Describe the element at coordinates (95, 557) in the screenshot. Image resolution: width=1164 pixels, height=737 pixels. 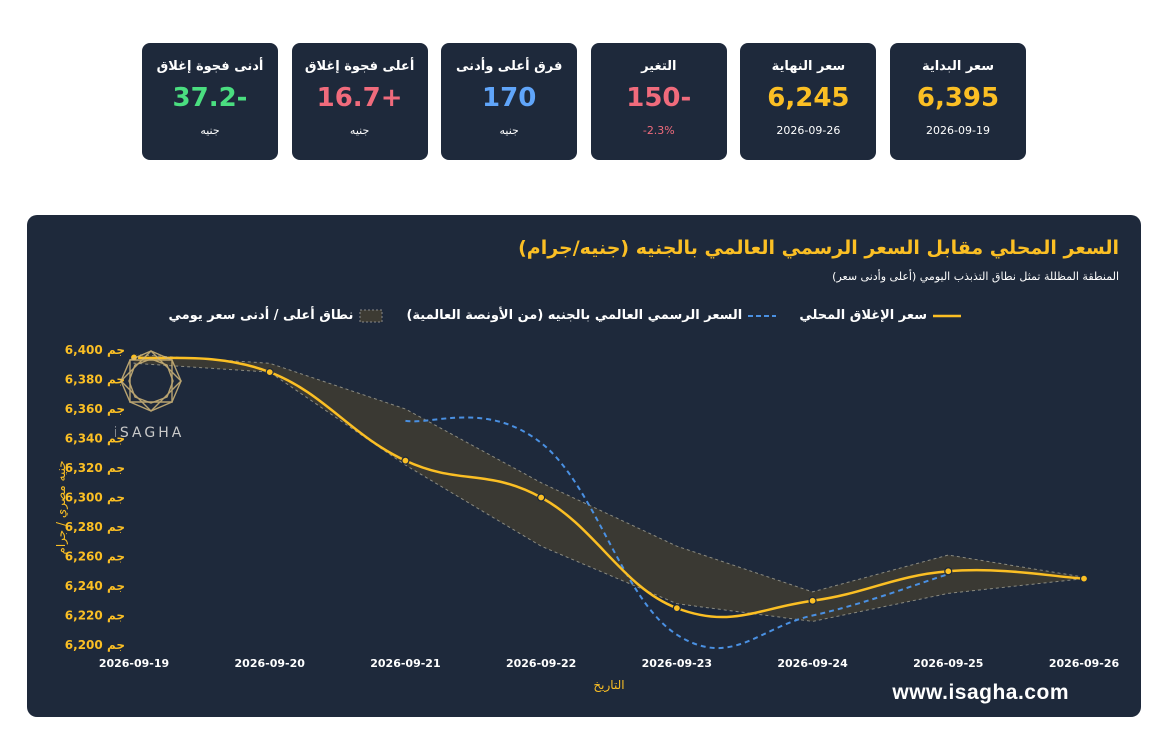
I see `y-tick-label: 6,260 جم` at that location.